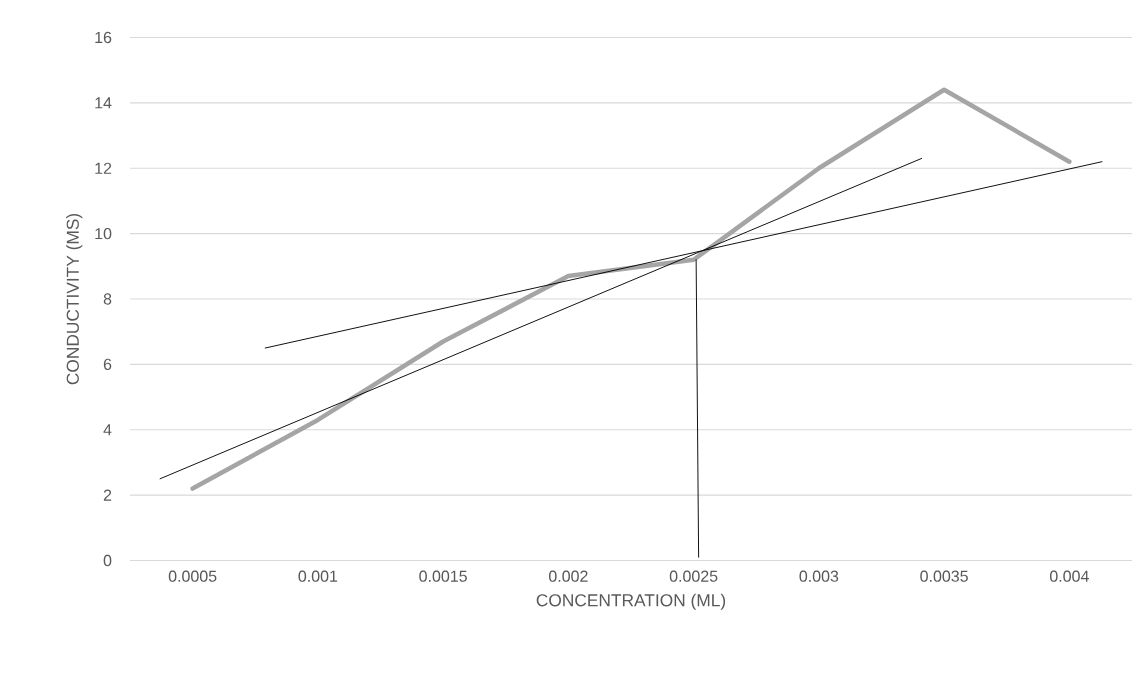  What do you see at coordinates (1069, 576) in the screenshot?
I see `x-tick-label: 0.004` at bounding box center [1069, 576].